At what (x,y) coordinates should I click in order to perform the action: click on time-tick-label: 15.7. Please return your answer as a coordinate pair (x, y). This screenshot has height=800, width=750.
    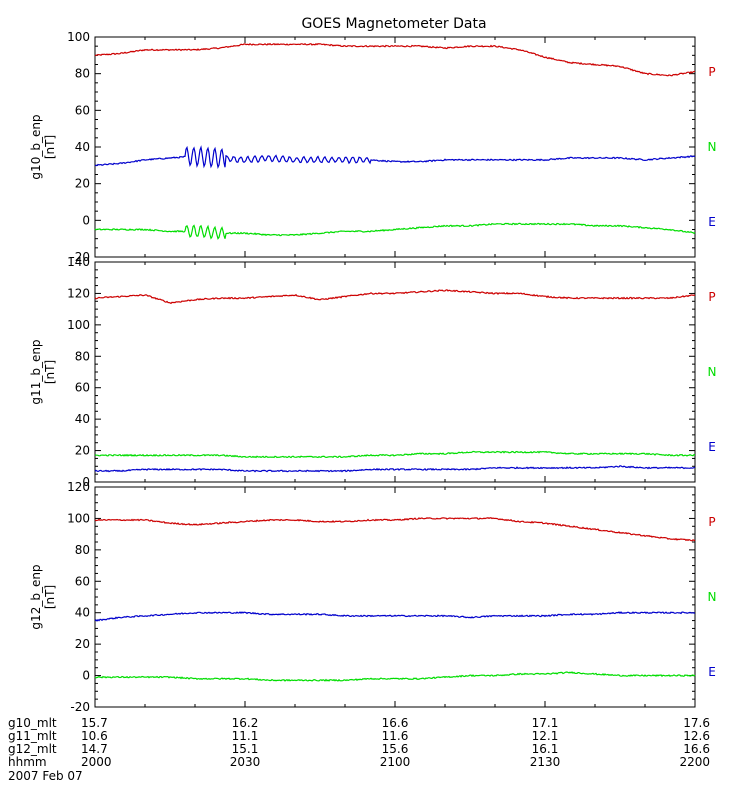
    Looking at the image, I should click on (94, 723).